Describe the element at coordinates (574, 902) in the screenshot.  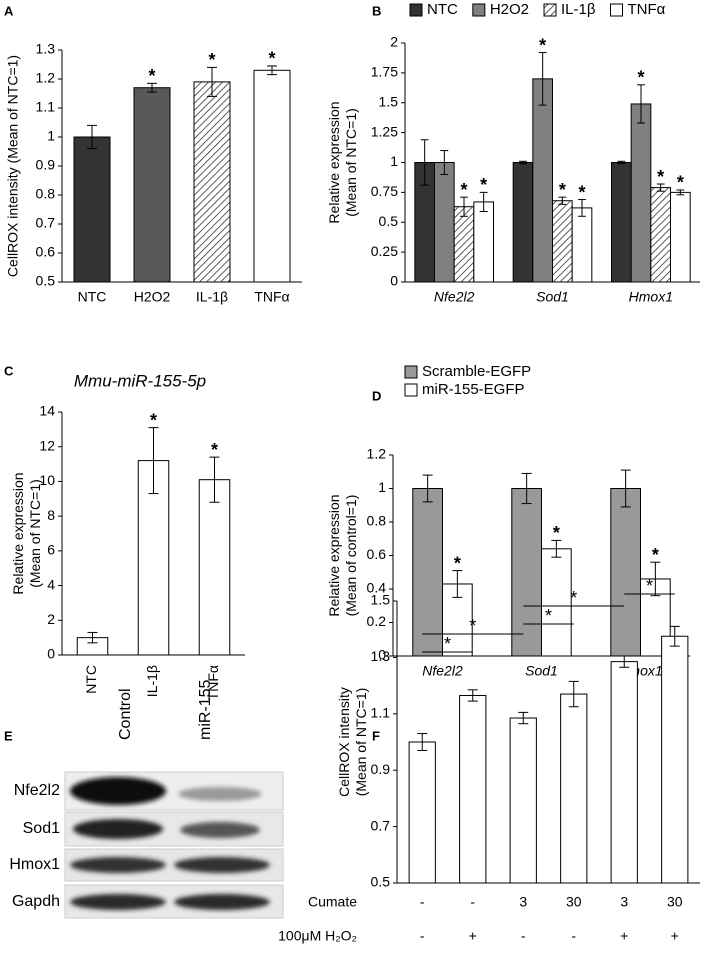
I see `table-cell: 30` at that location.